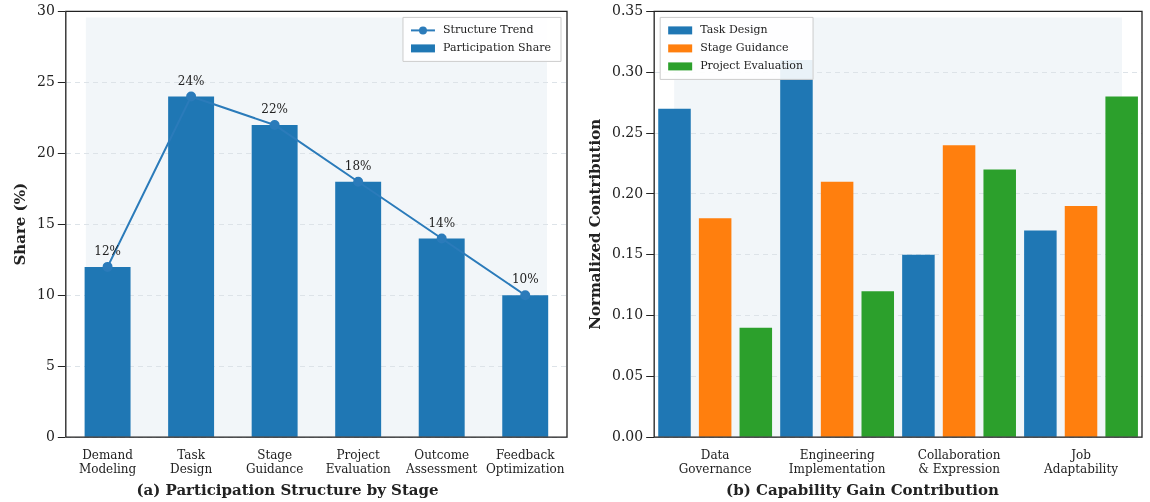 The height and width of the screenshot is (502, 1150). I want to click on x-tick-label: Task Design, so click(191, 461).